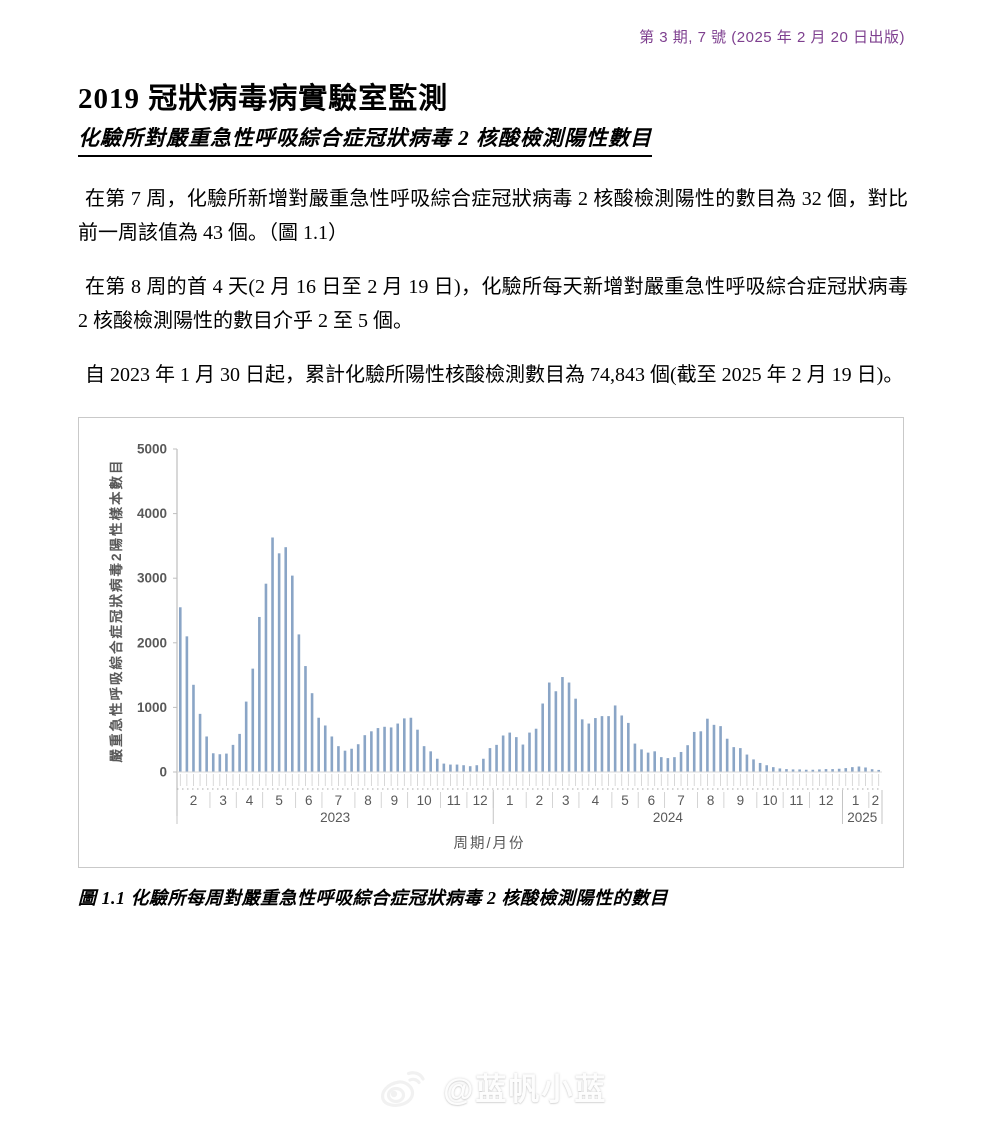  I want to click on svg-text: 3000, so click(152, 578).